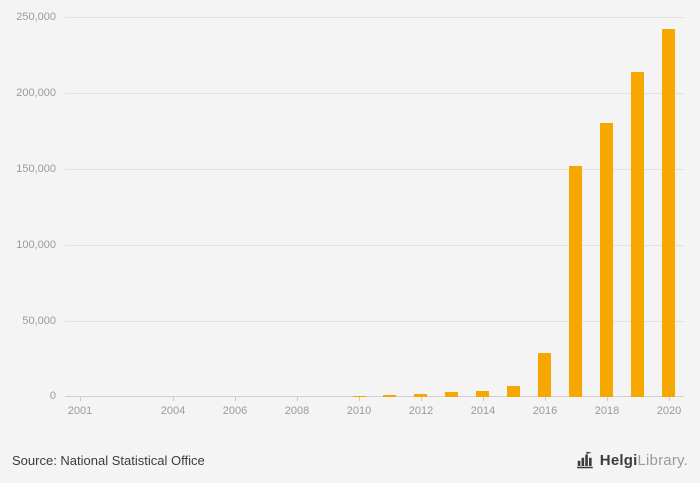 The image size is (700, 483). I want to click on bar-2010, so click(359, 396).